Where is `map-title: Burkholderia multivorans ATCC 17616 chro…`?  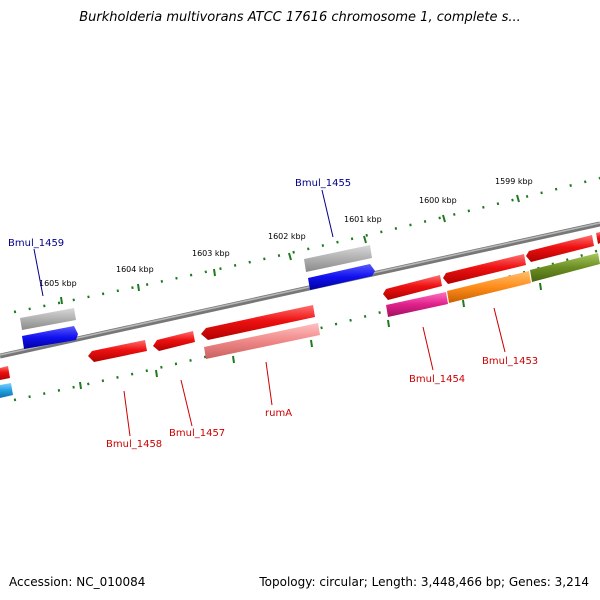
map-title: Burkholderia multivorans ATCC 17616 chro… is located at coordinates (300, 17).